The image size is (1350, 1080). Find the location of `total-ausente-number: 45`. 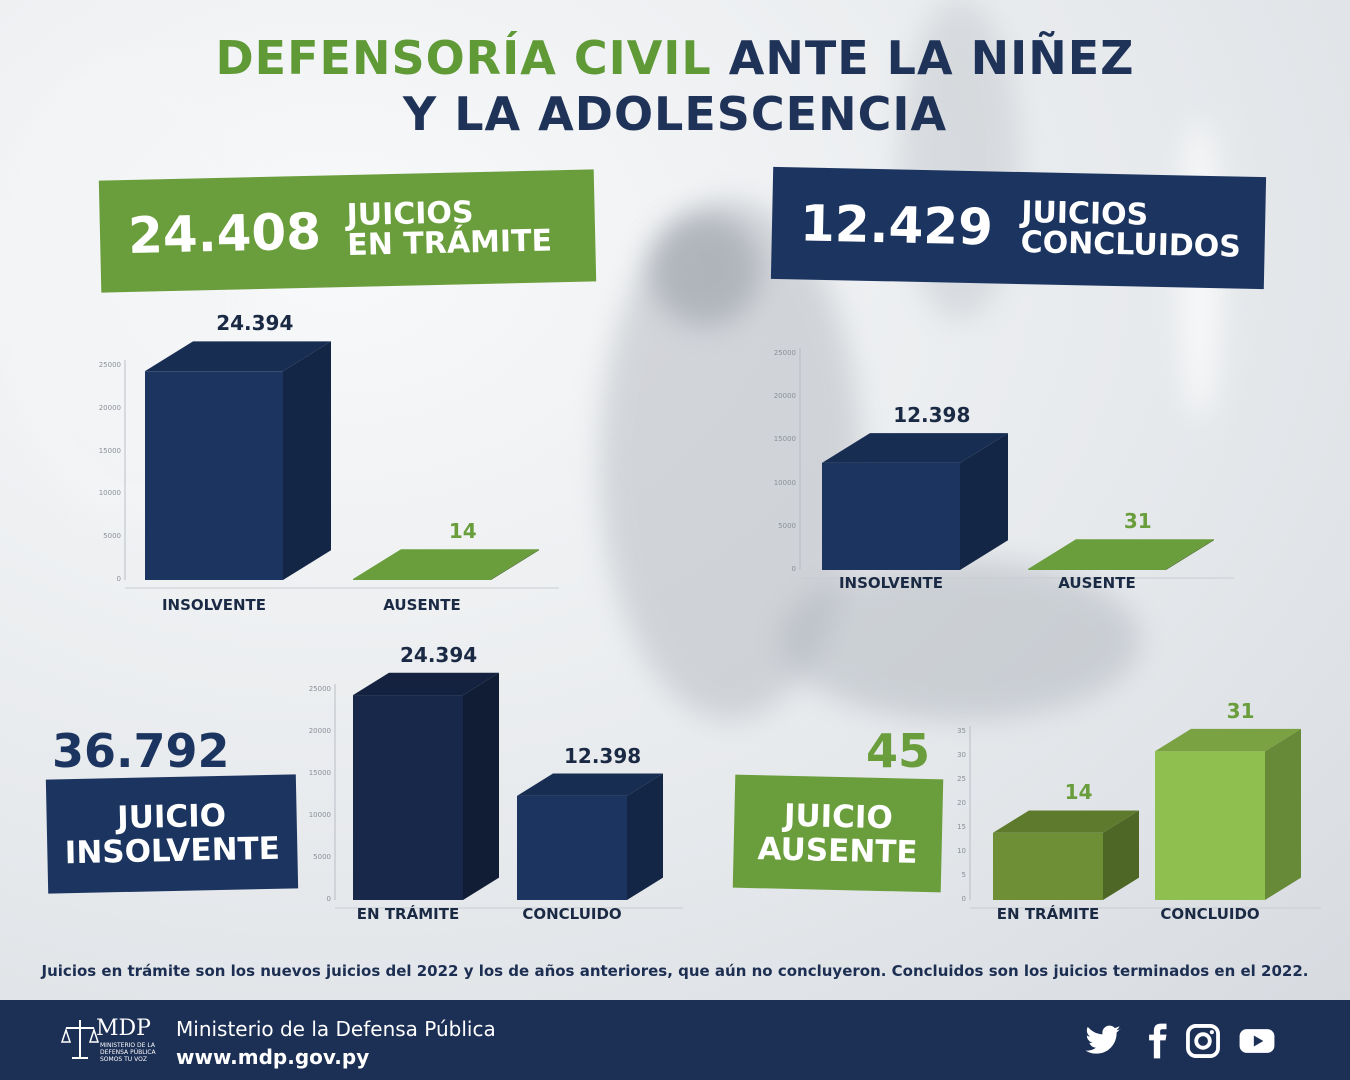

total-ausente-number: 45 is located at coordinates (898, 751).